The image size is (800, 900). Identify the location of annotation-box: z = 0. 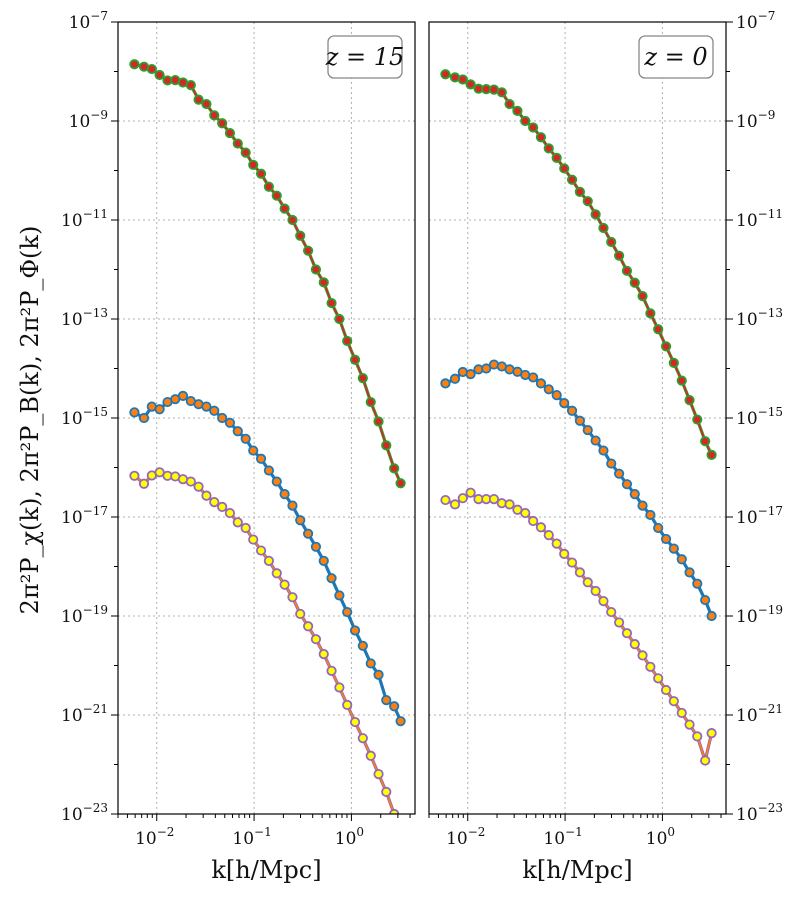
(676, 57).